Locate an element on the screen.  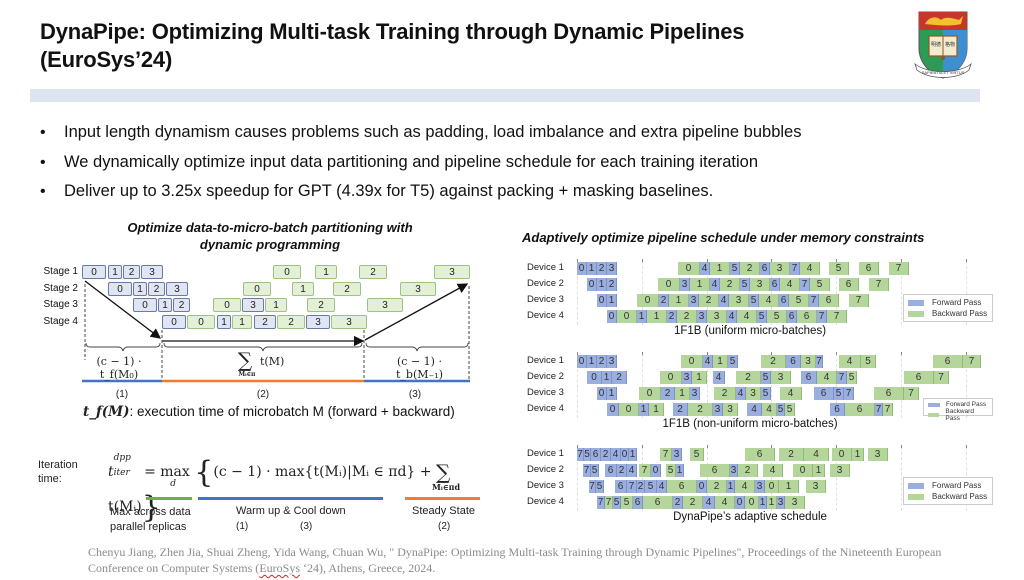
backward-pass-segment: 4 is located at coordinates (773, 470).